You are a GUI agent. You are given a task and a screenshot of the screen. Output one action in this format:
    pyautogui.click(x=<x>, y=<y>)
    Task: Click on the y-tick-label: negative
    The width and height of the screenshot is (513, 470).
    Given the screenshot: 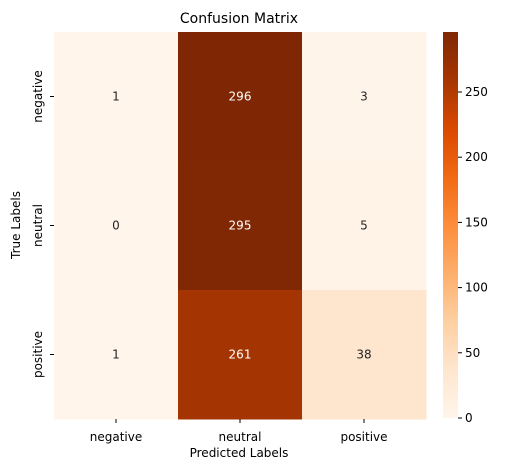 What is the action you would take?
    pyautogui.click(x=38, y=96)
    